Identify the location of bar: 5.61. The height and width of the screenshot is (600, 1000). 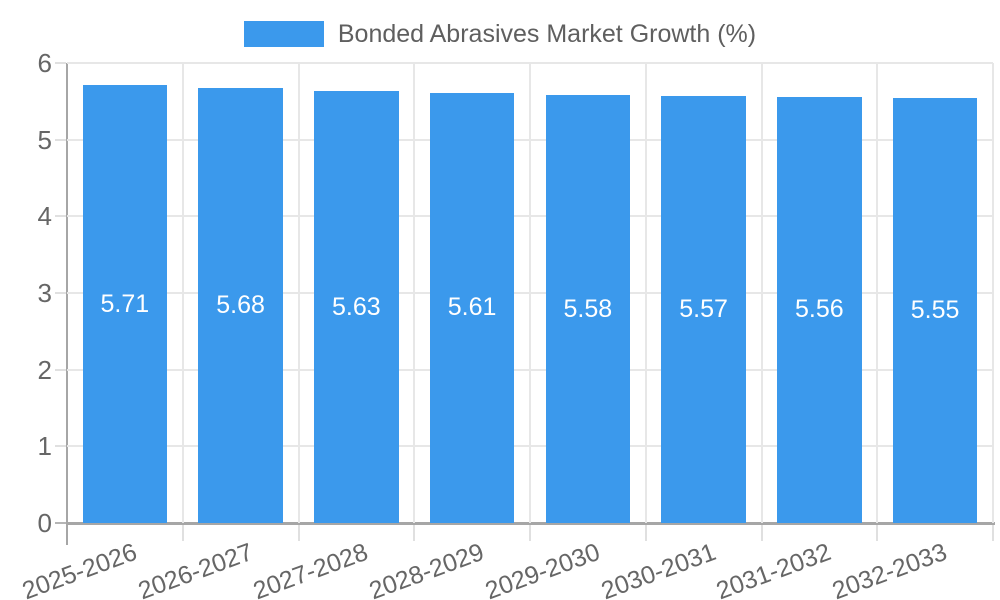
(472, 307).